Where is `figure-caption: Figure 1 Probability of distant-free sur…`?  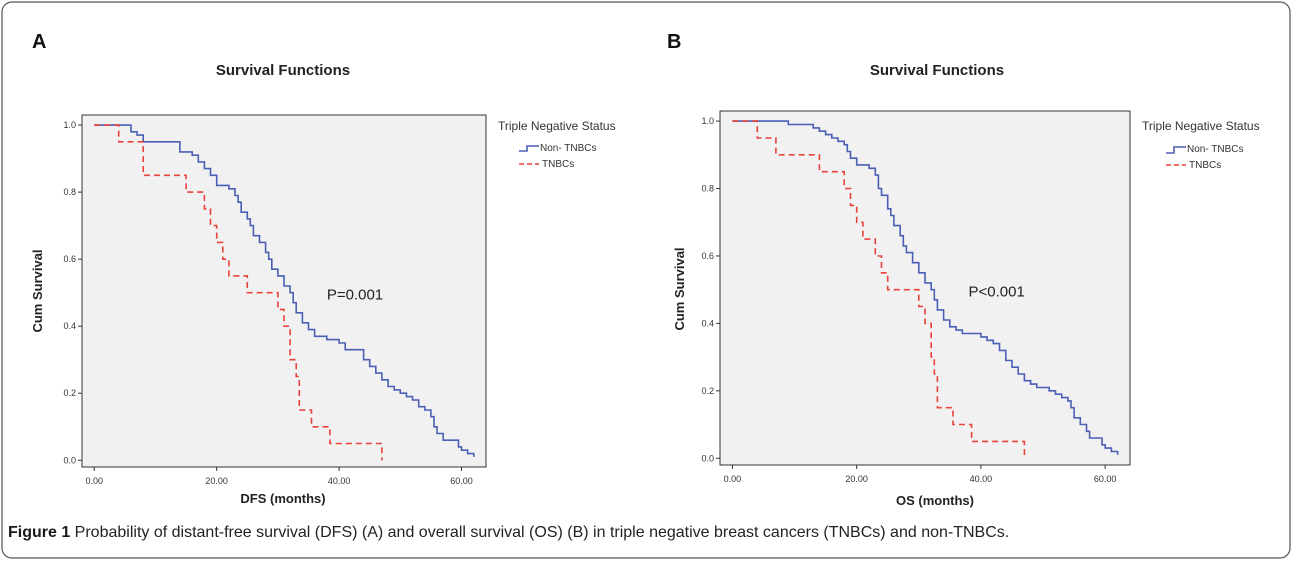
figure-caption: Figure 1 Probability of distant-free sur… is located at coordinates (646, 533).